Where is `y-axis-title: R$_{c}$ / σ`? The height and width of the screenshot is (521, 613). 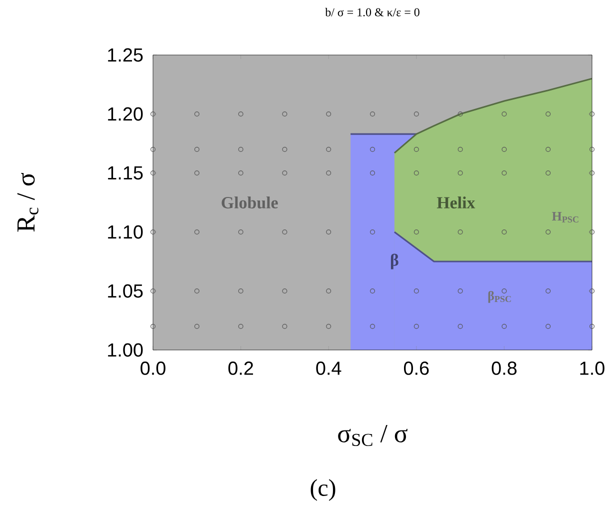
y-axis-title: R$_{c}$ / σ is located at coordinates (27, 202).